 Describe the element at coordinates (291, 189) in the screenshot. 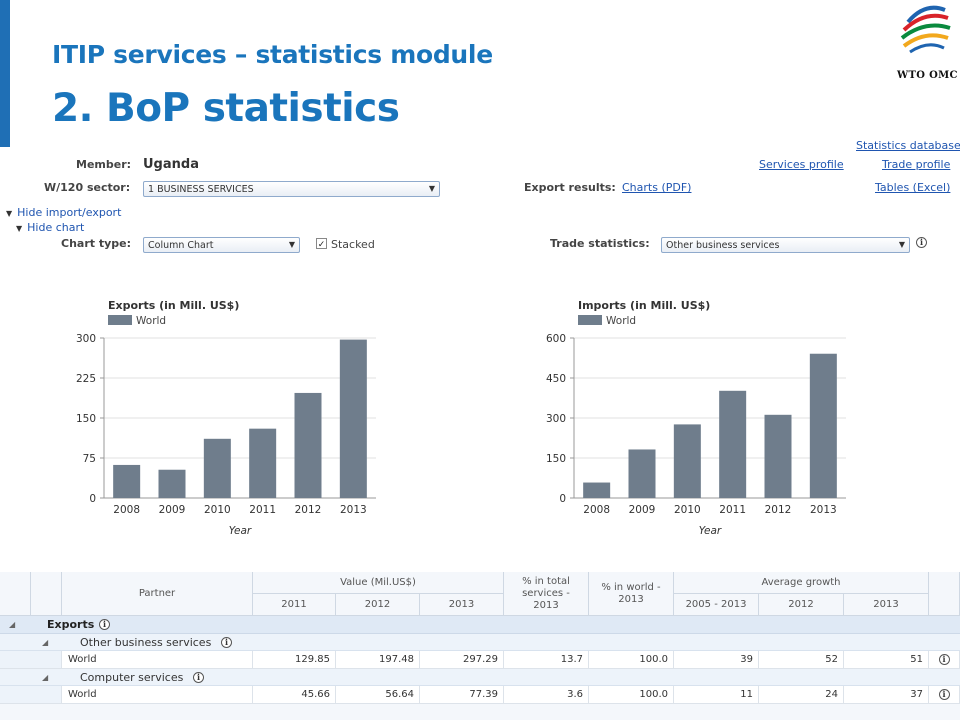

I see `sector-select: 1 BUSINESS SERVICES ▼` at that location.